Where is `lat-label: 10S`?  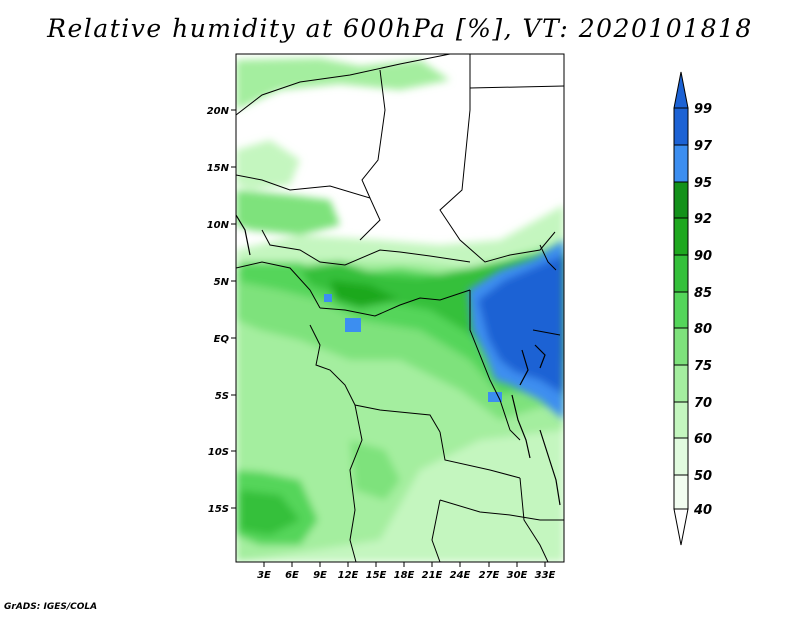
lat-label: 10S is located at coordinates (218, 452).